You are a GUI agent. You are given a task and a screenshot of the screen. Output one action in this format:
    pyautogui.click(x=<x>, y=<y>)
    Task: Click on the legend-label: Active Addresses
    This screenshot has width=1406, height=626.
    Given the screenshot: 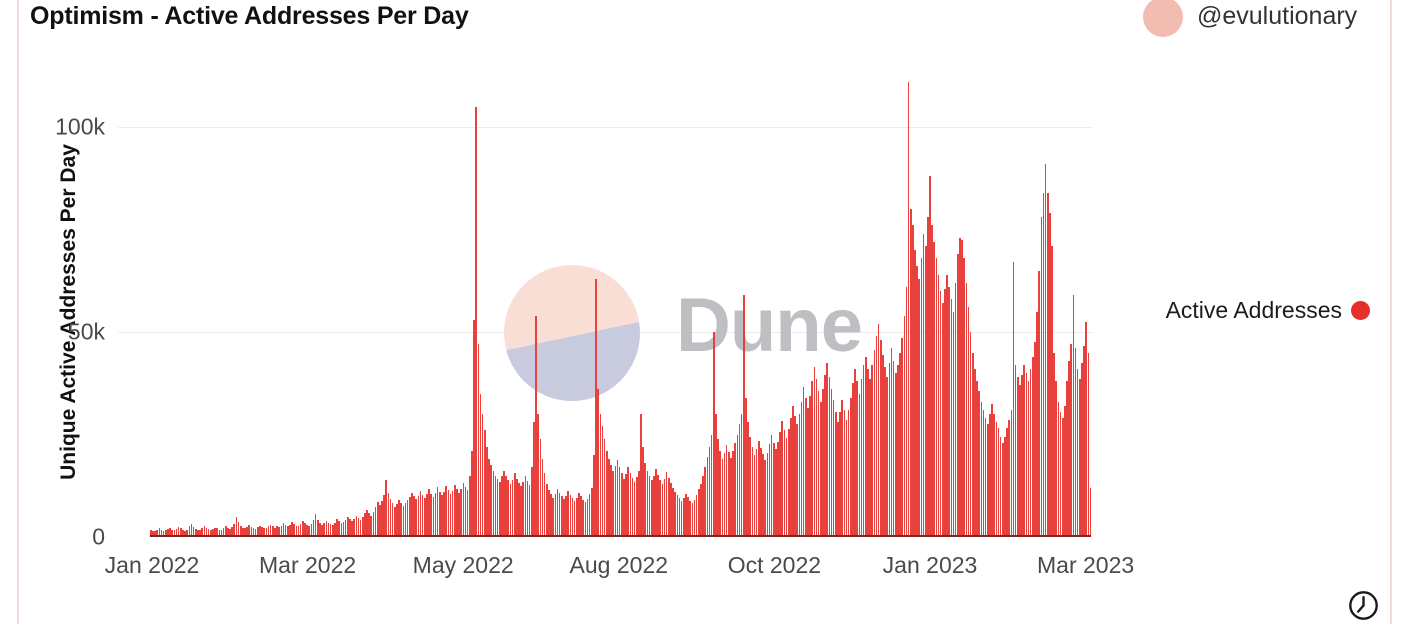 What is the action you would take?
    pyautogui.click(x=1253, y=310)
    